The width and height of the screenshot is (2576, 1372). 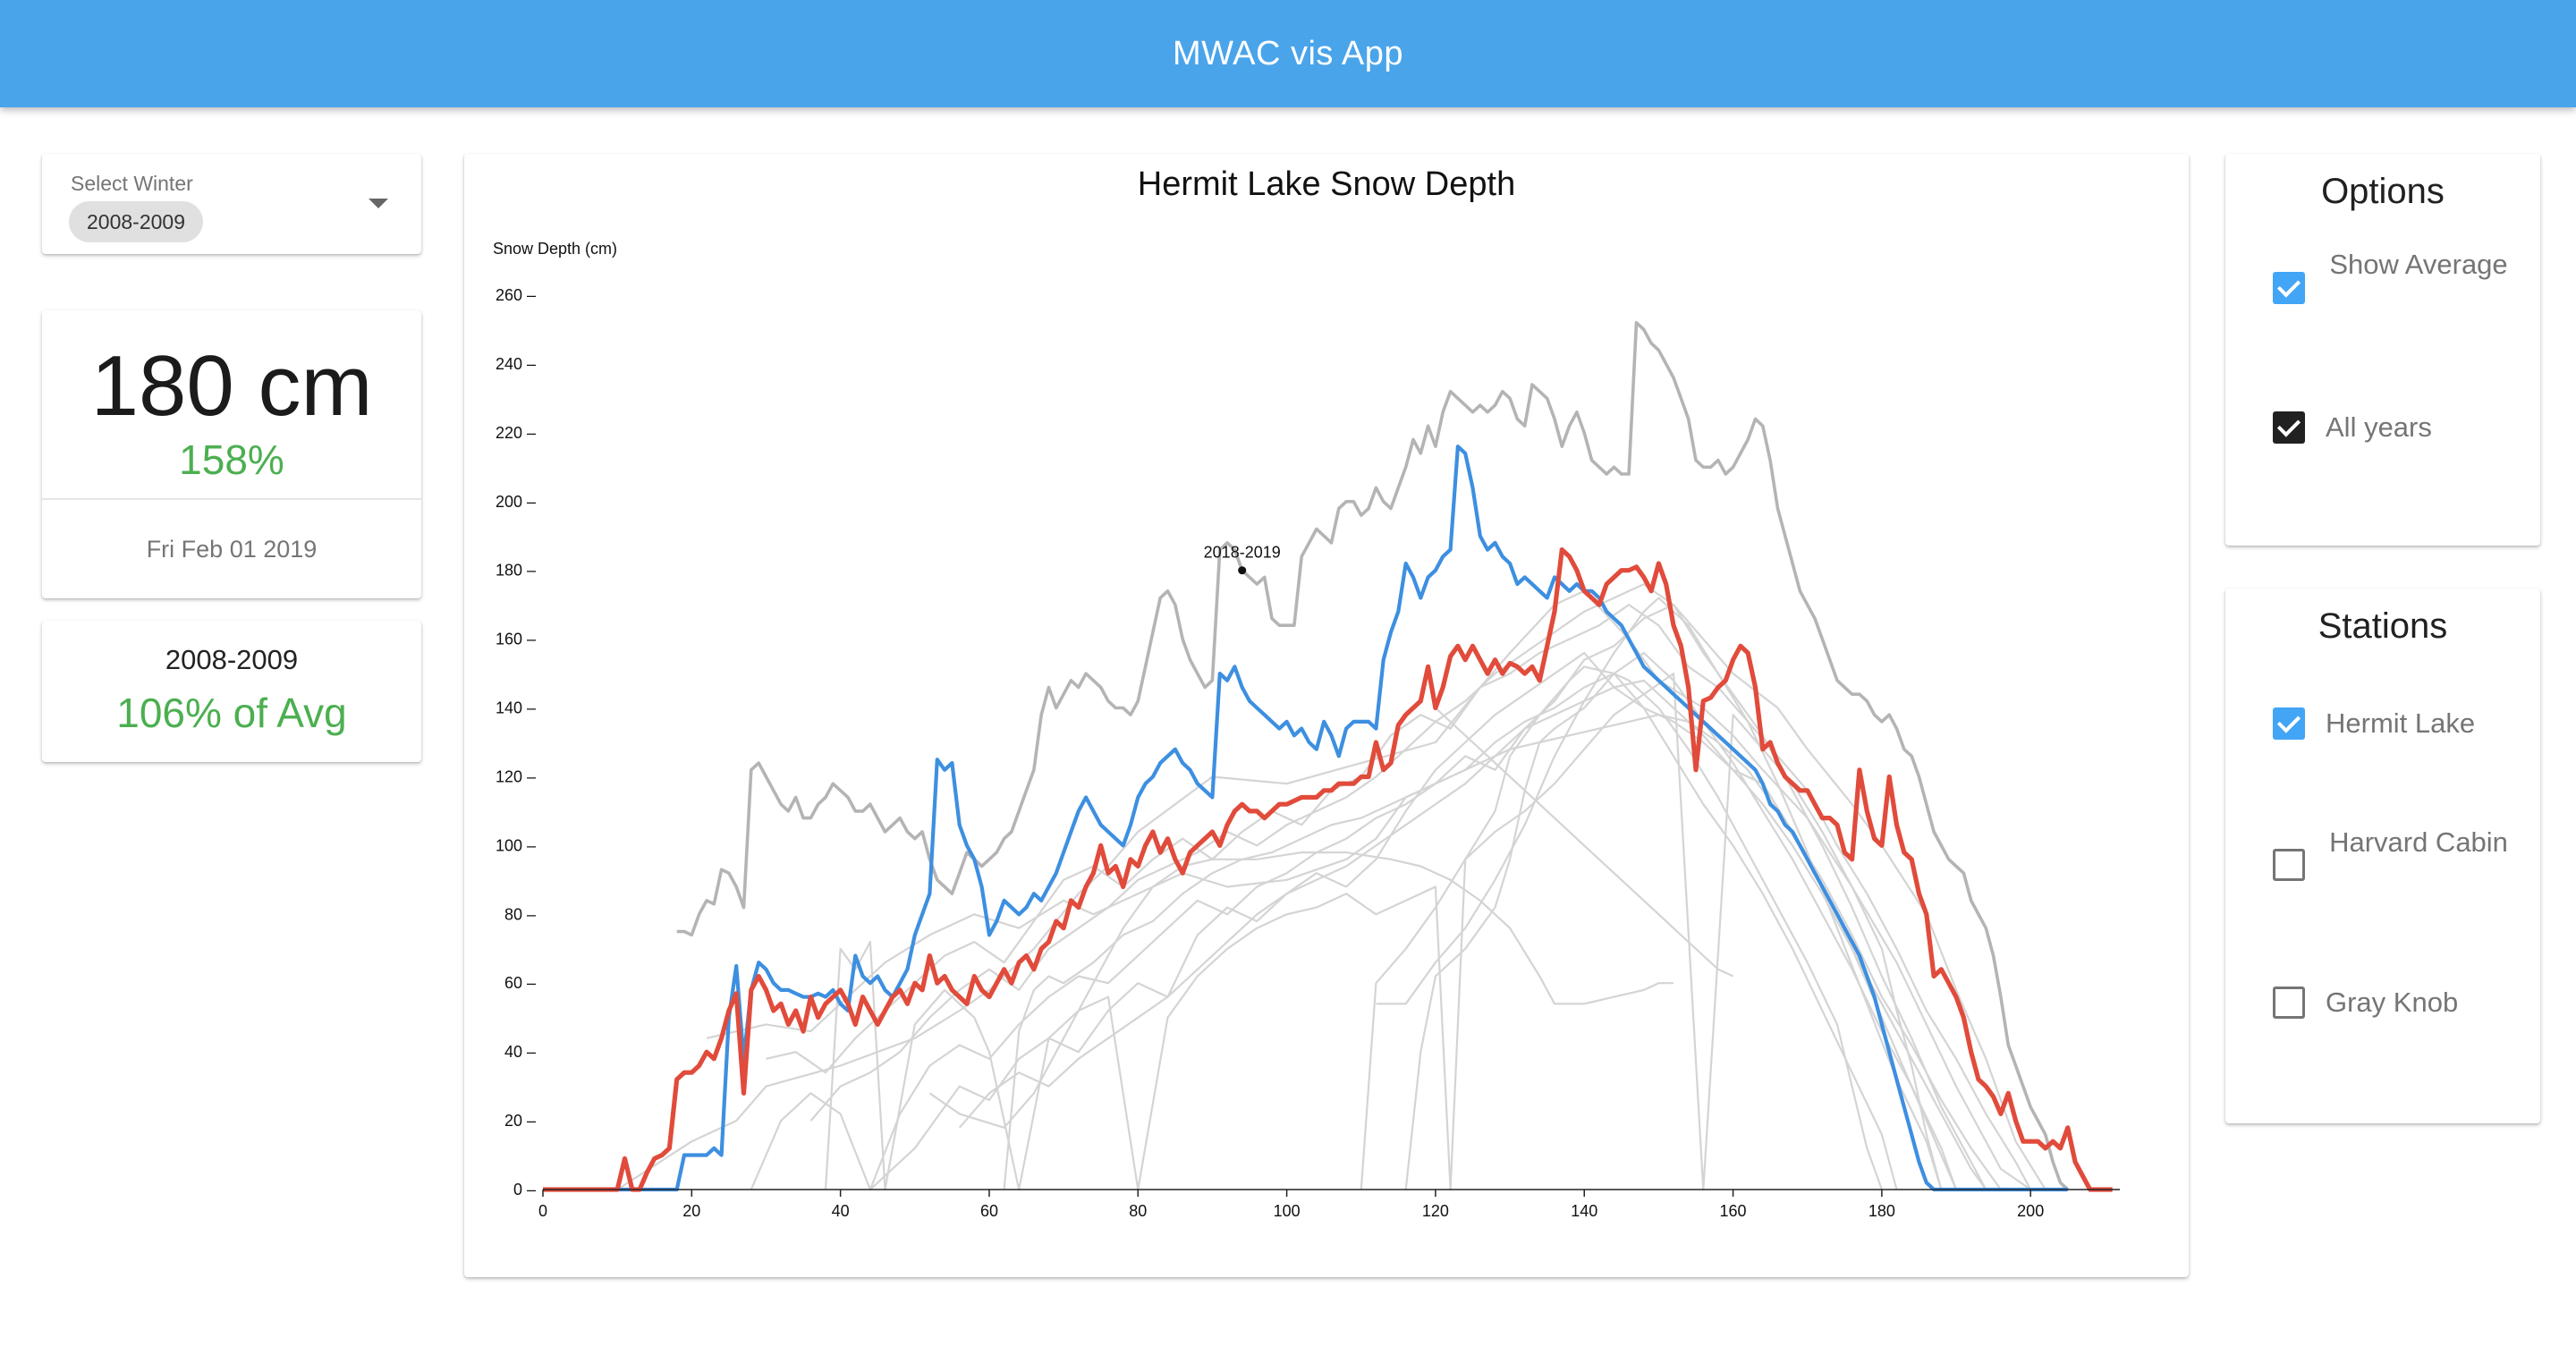 What do you see at coordinates (2289, 288) in the screenshot?
I see `show-average-checkbox` at bounding box center [2289, 288].